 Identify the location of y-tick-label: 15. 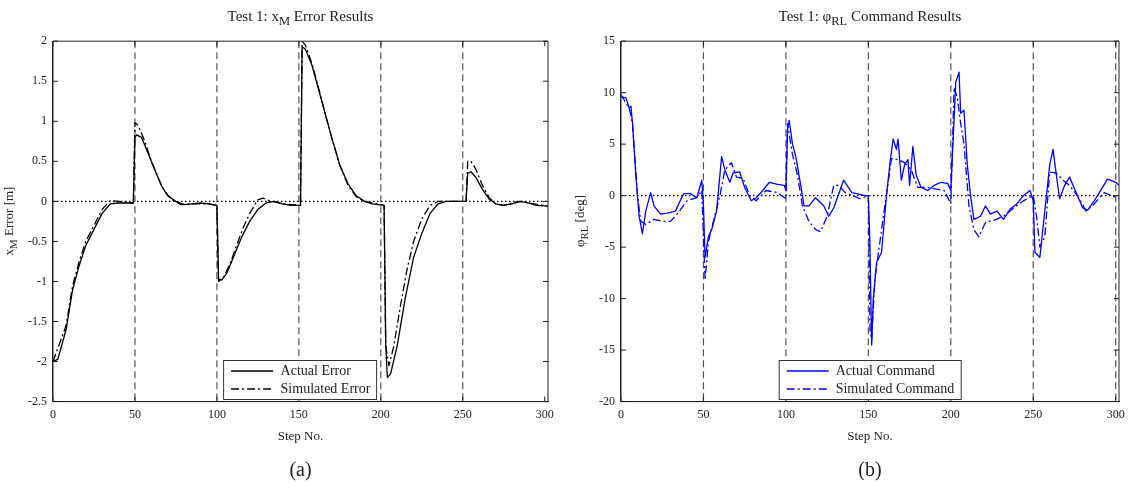
(609, 40).